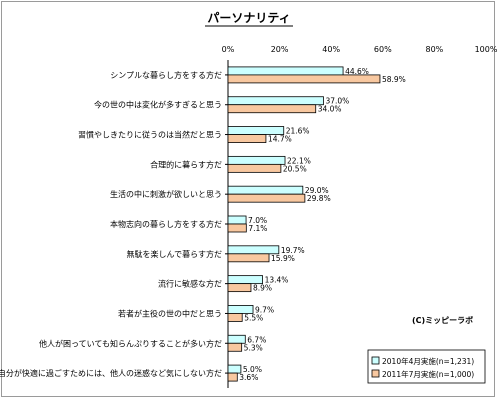 The height and width of the screenshot is (400, 498). What do you see at coordinates (317, 190) in the screenshot?
I see `data-label: 29.0%` at bounding box center [317, 190].